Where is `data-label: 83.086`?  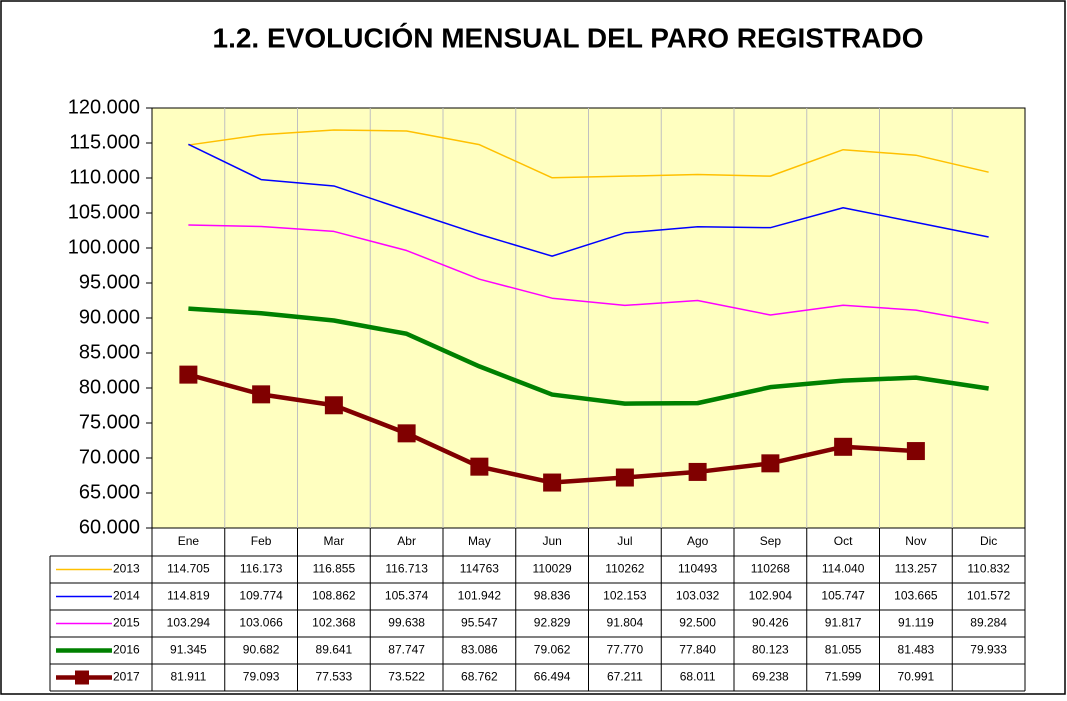
data-label: 83.086 is located at coordinates (479, 650).